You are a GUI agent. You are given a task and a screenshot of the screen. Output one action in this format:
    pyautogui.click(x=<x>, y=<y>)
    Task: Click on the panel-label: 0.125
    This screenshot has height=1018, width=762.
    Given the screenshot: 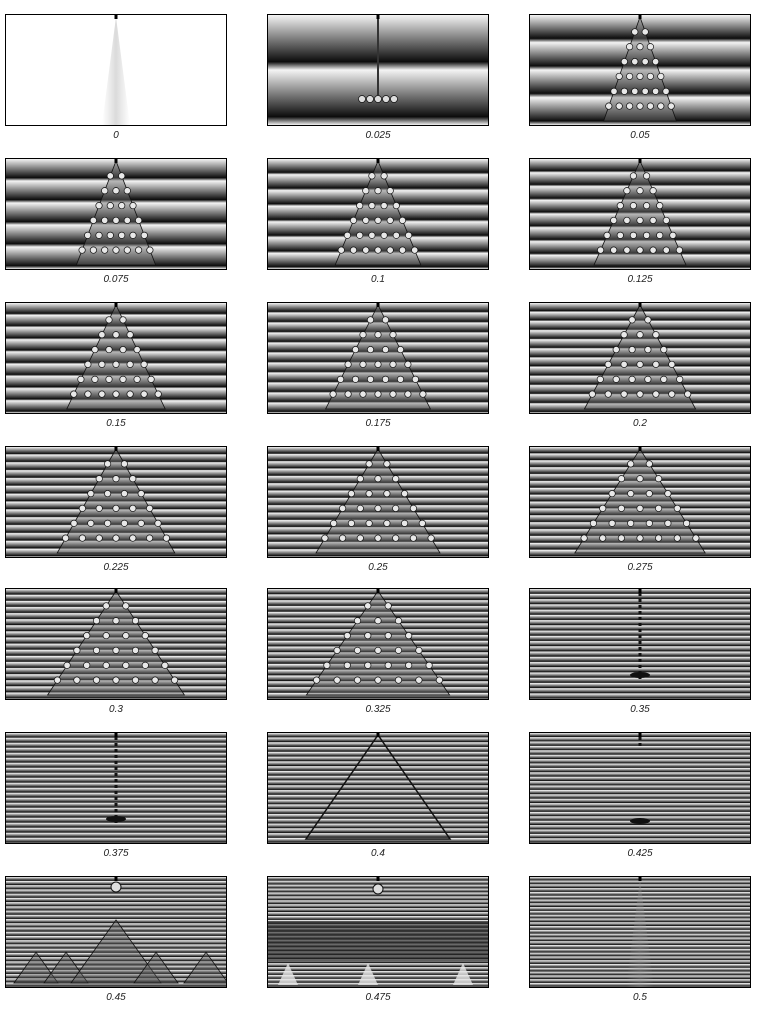 What is the action you would take?
    pyautogui.click(x=640, y=279)
    